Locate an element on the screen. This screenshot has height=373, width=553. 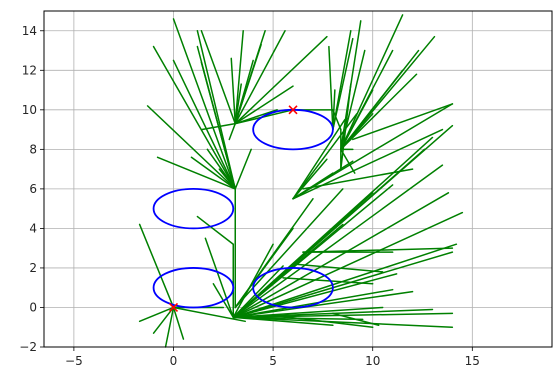
x-tick-label: 15 is located at coordinates (472, 361).